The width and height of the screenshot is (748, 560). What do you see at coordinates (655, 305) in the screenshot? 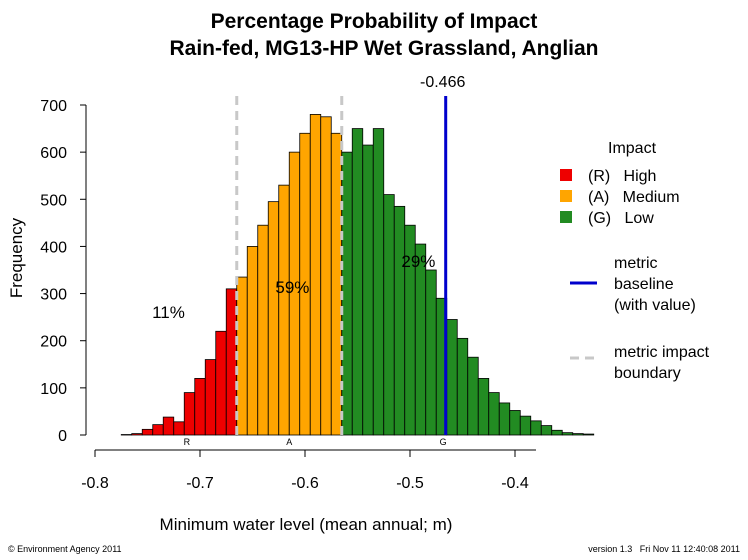
I see `legend-baseline-line3: (with value)` at bounding box center [655, 305].